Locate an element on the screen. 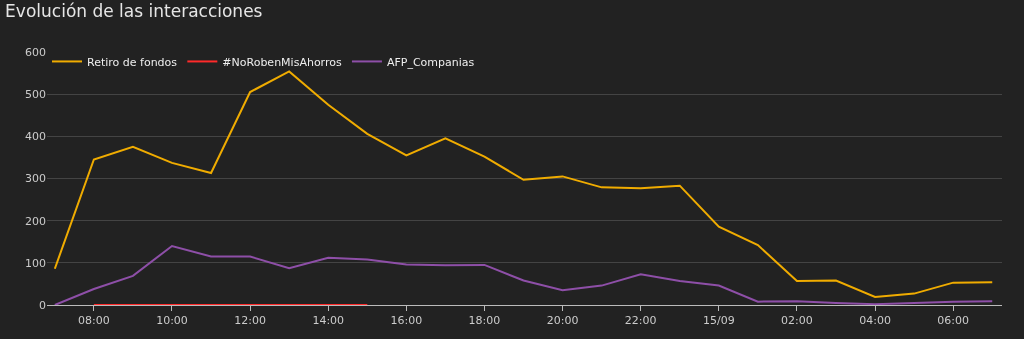  y-tick-label: 300 is located at coordinates (35, 179).